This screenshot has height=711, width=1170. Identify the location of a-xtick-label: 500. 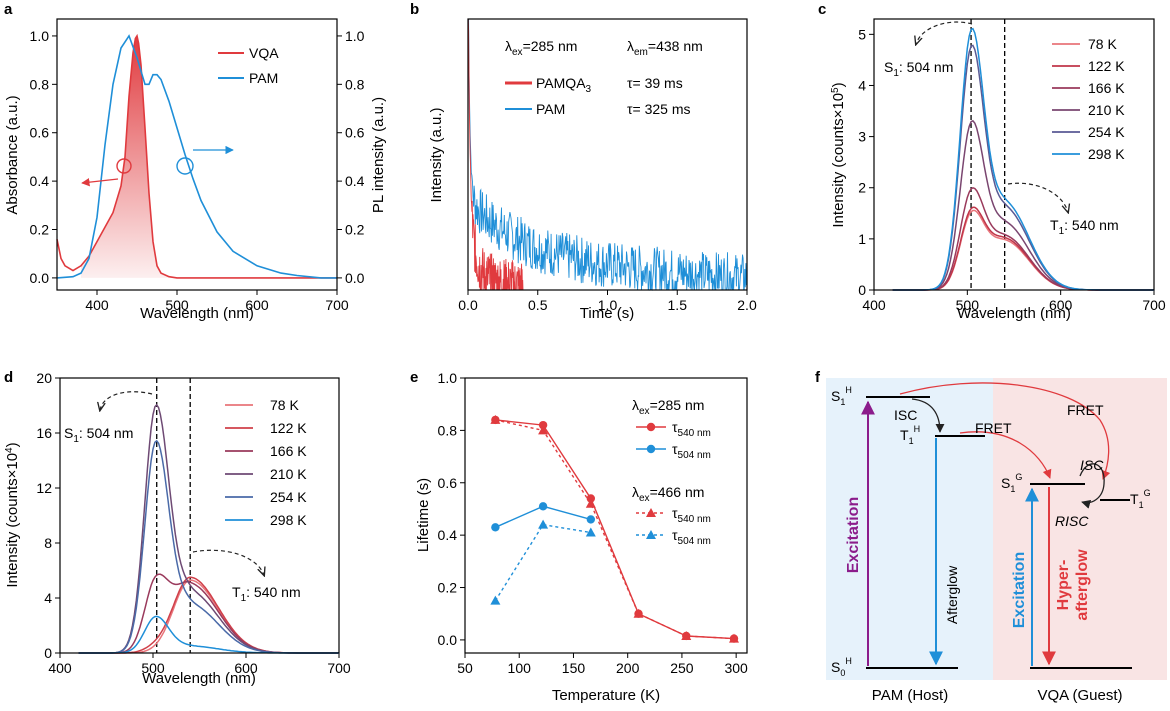
(177, 305).